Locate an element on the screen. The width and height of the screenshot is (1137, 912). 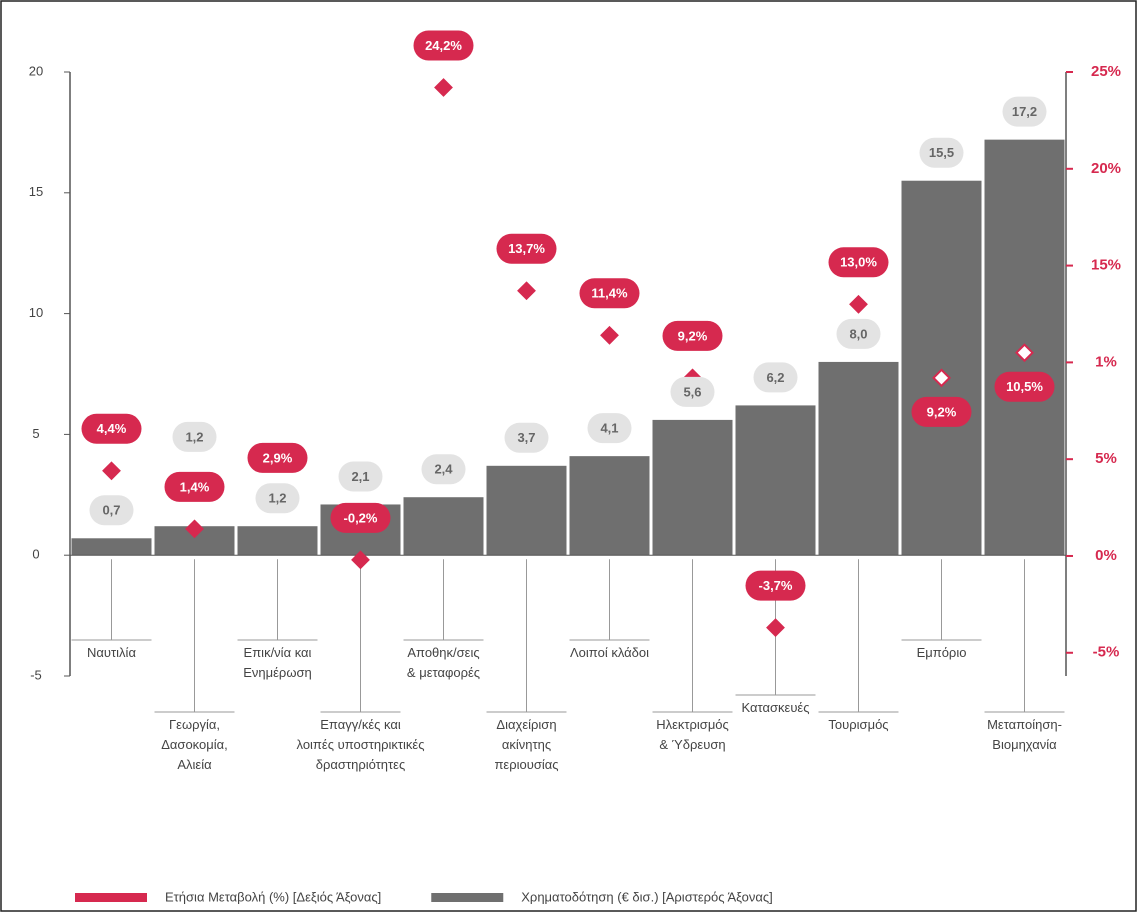
value-label: 13,0% is located at coordinates (858, 262).